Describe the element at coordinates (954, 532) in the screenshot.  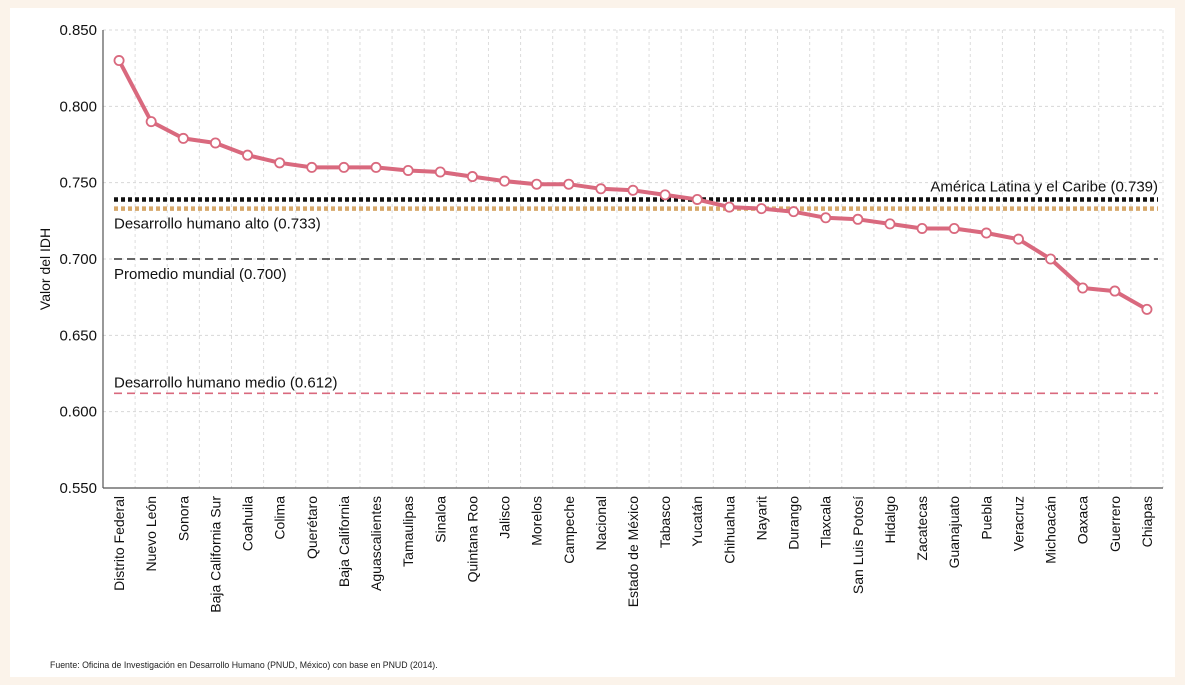
I see `category-label: Guanajuato` at that location.